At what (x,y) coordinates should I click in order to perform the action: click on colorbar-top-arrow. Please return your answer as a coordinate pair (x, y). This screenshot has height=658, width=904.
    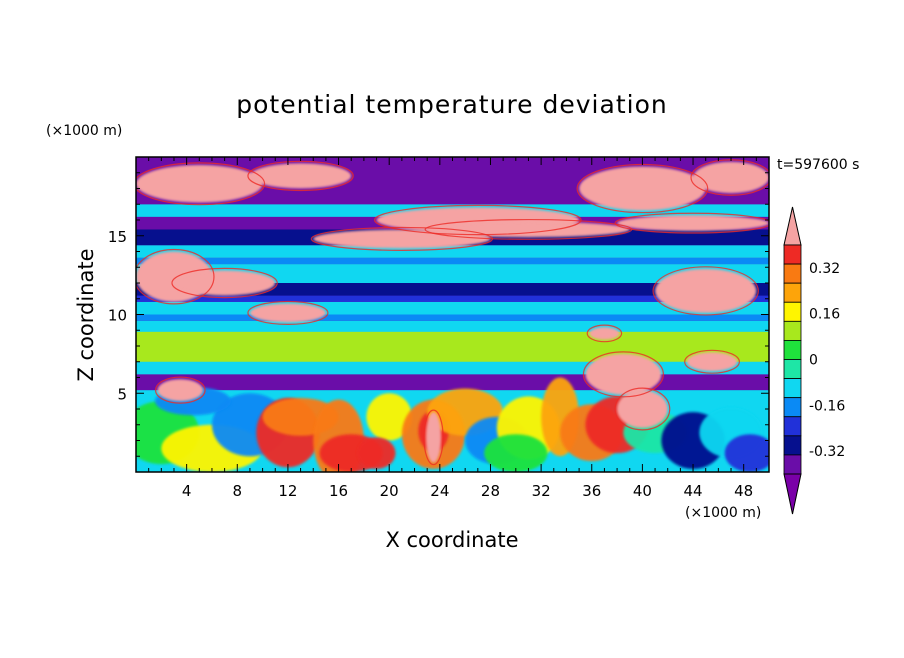
    Looking at the image, I should click on (792, 226).